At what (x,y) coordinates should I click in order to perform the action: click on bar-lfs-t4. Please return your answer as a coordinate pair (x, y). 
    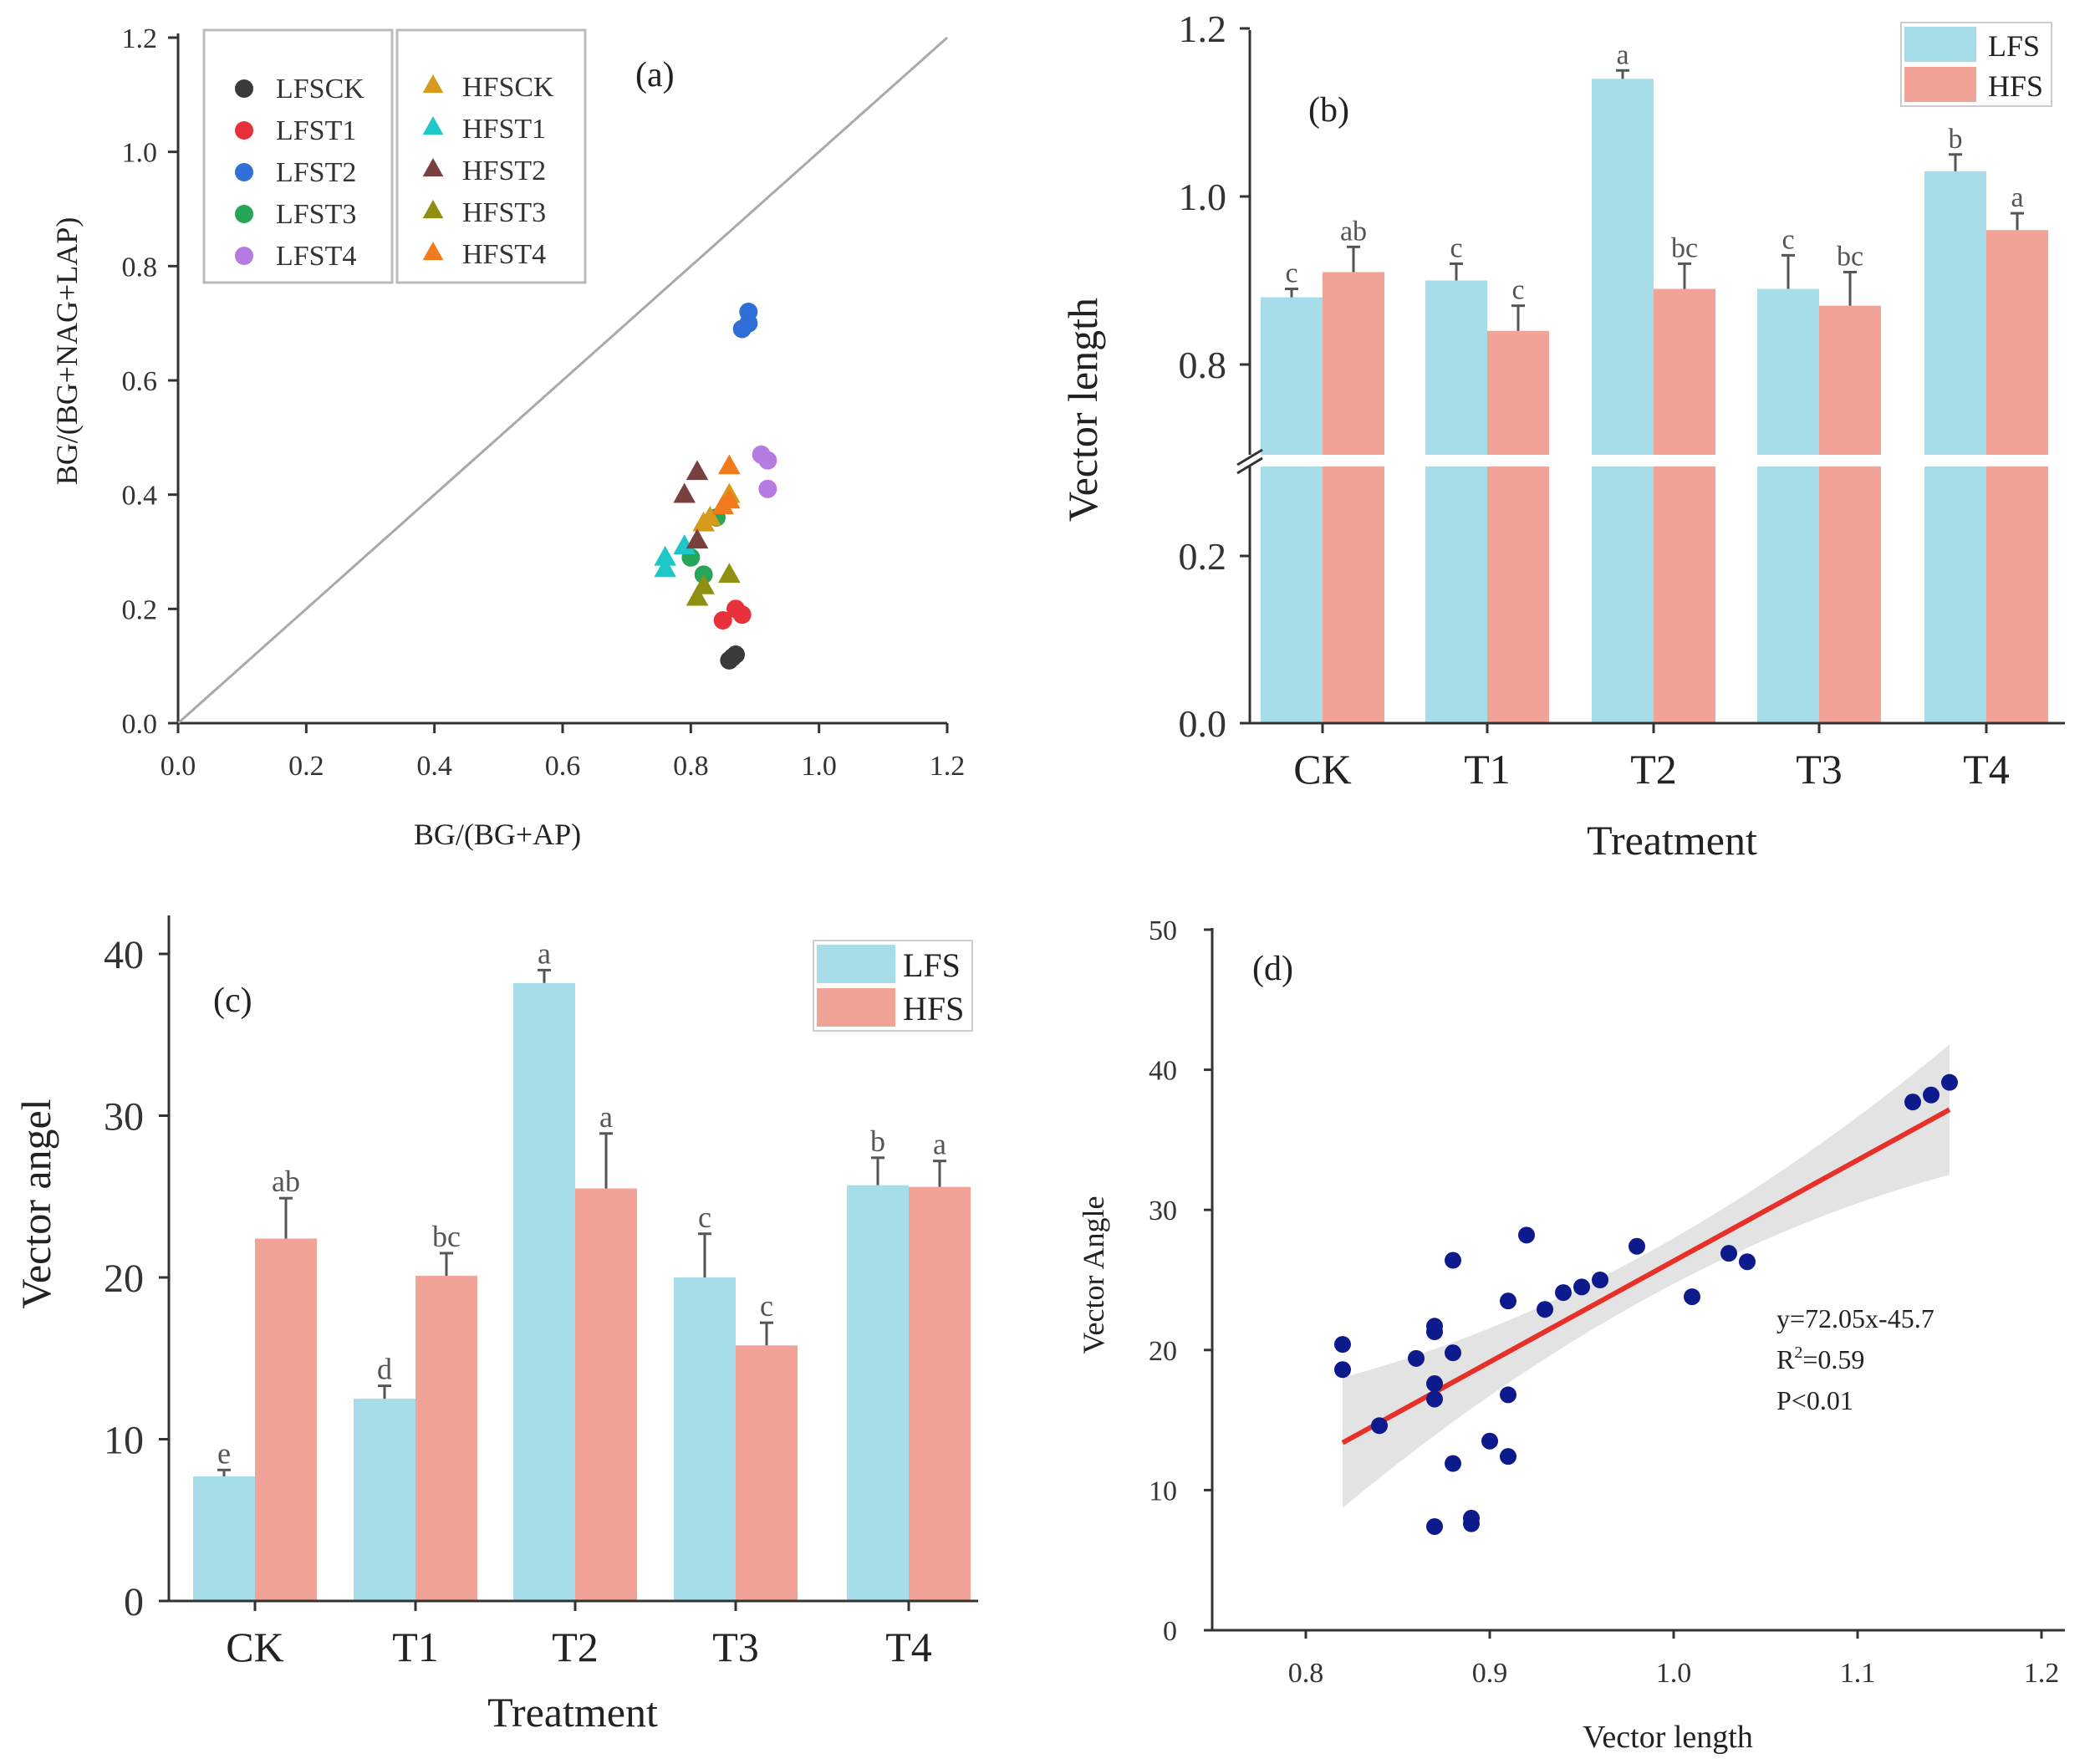
    Looking at the image, I should click on (878, 1393).